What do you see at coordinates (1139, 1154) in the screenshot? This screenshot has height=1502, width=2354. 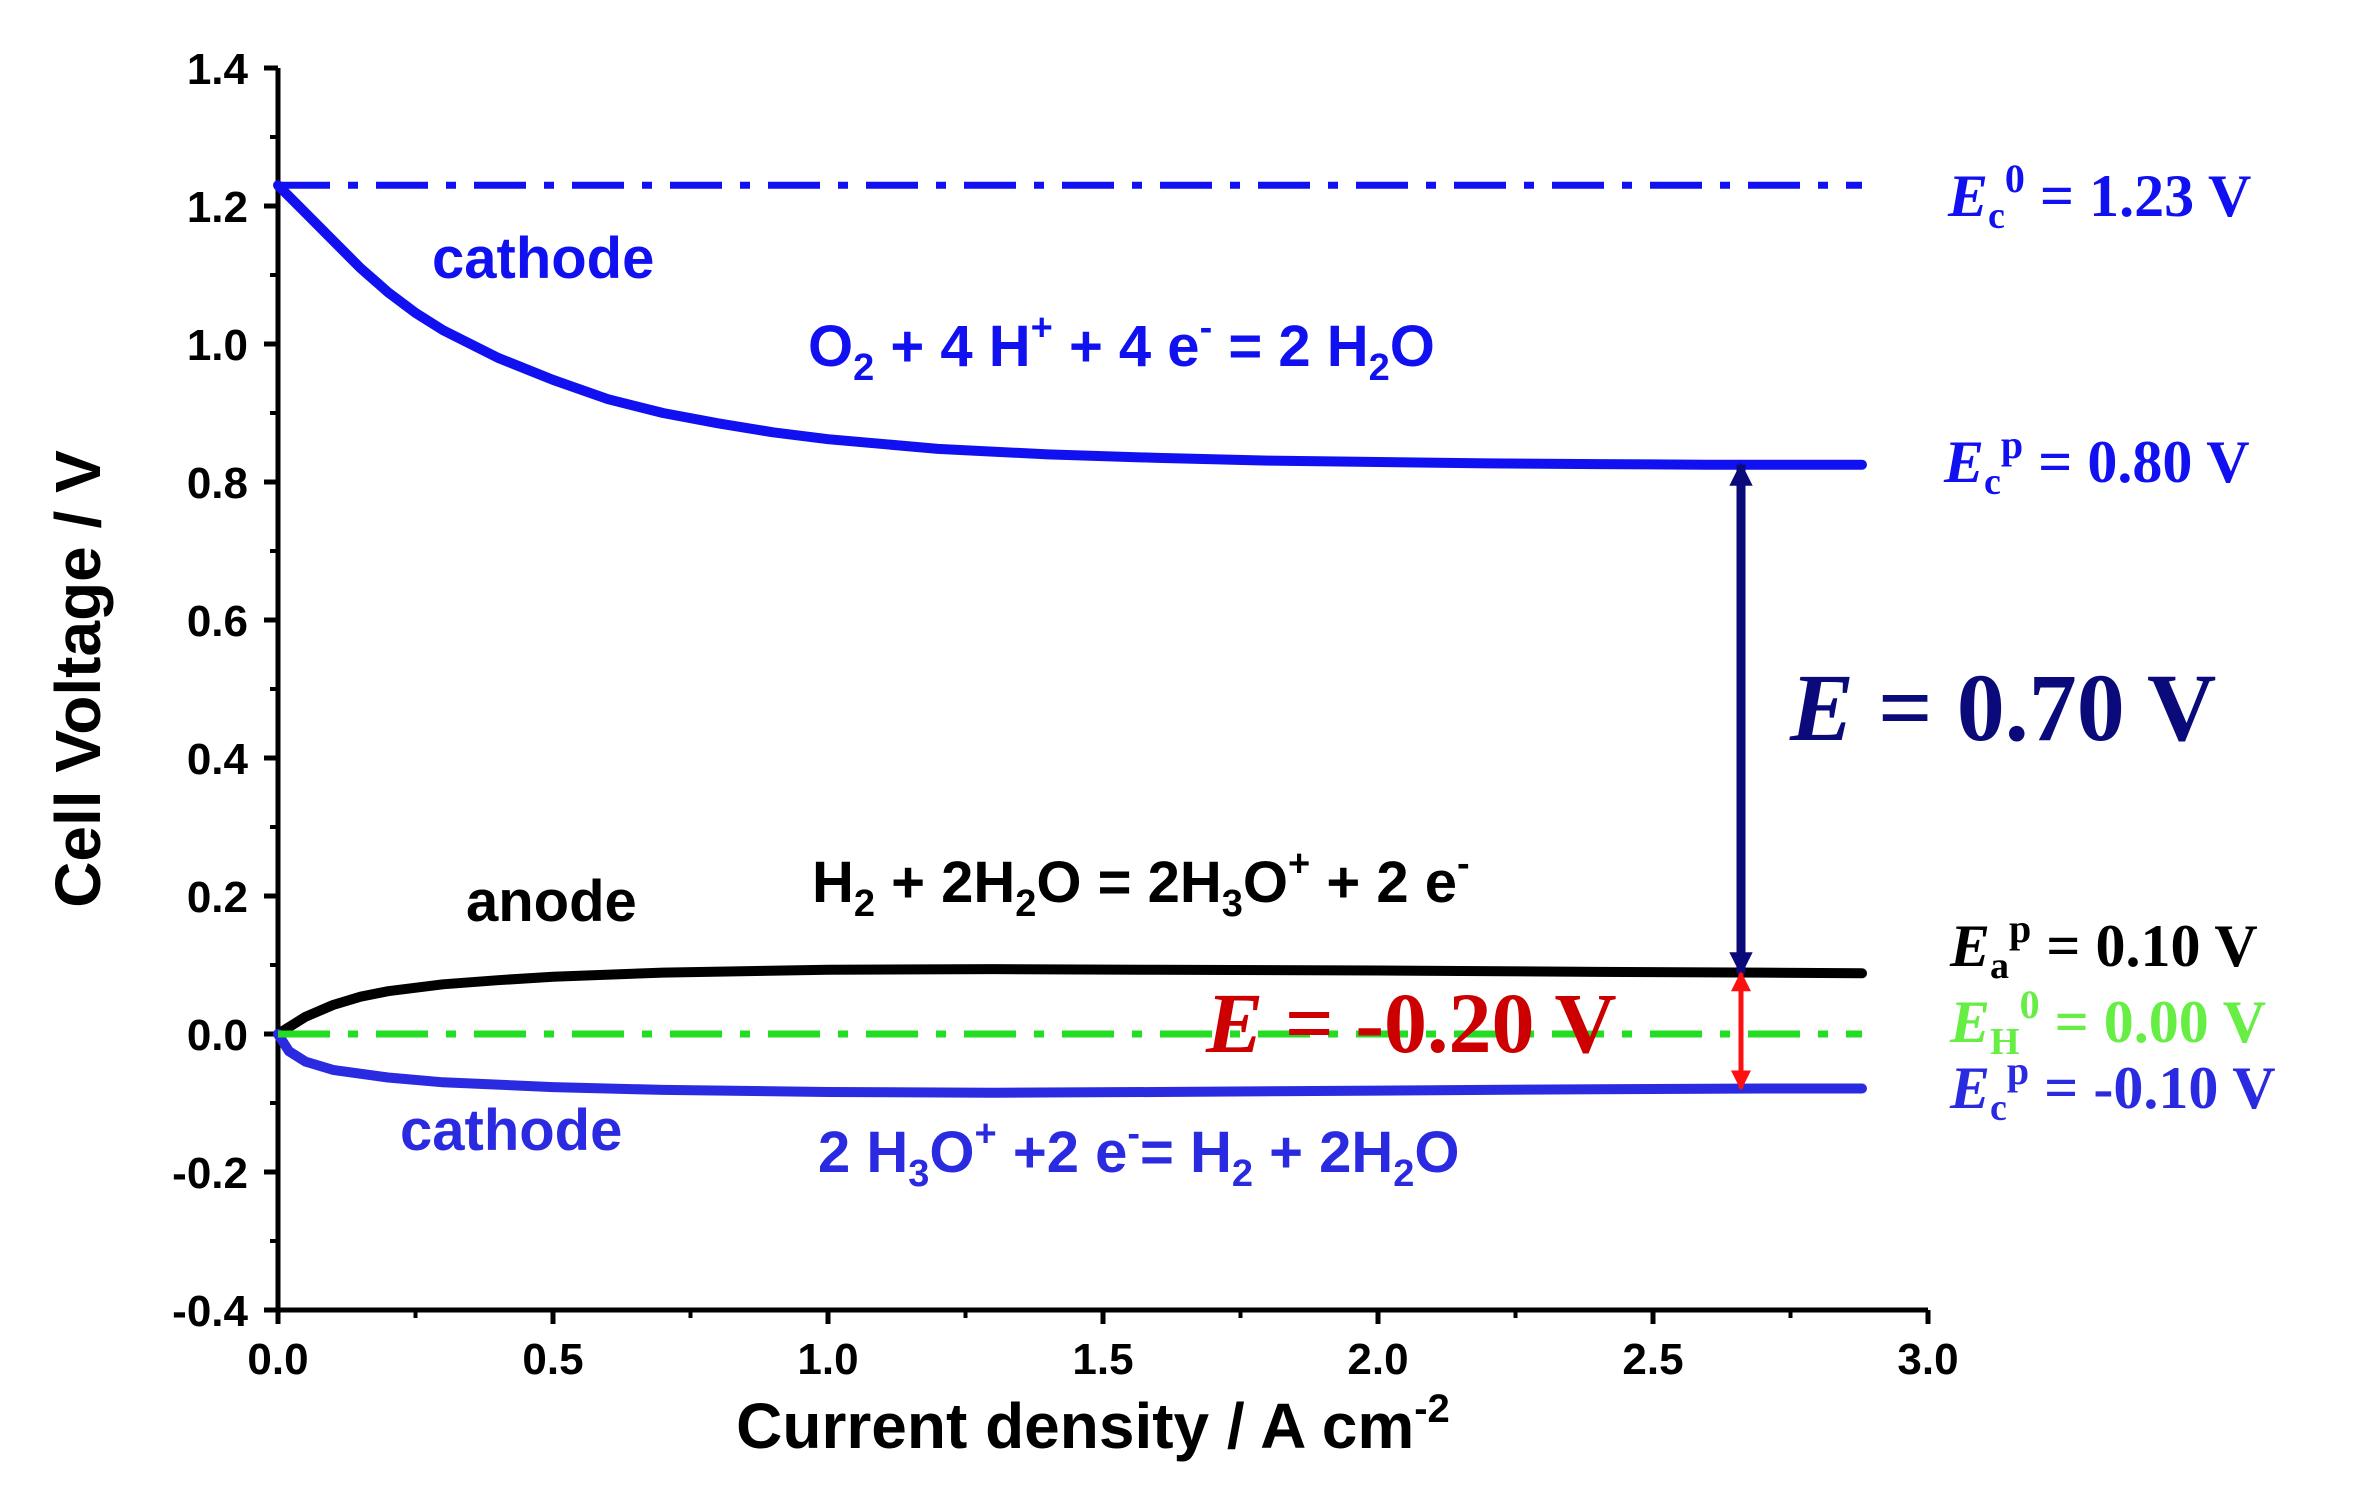 I see `reaction-h3o-reduction: 2 H3O+ +2 e-= H2 + 2H2O` at bounding box center [1139, 1154].